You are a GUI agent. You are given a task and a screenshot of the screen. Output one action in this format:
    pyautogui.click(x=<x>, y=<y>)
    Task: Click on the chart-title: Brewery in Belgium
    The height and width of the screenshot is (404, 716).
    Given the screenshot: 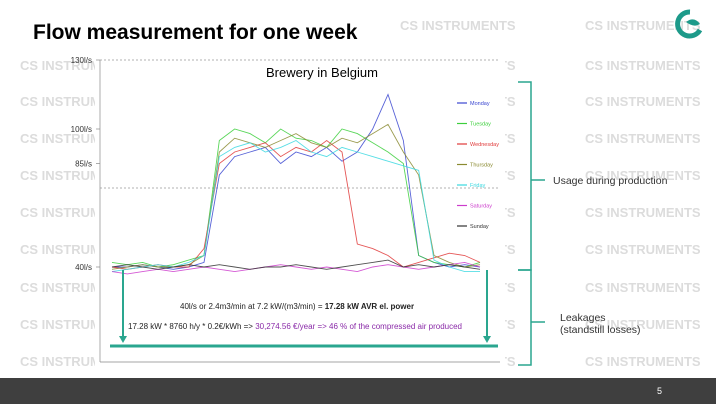 What is the action you would take?
    pyautogui.click(x=322, y=72)
    